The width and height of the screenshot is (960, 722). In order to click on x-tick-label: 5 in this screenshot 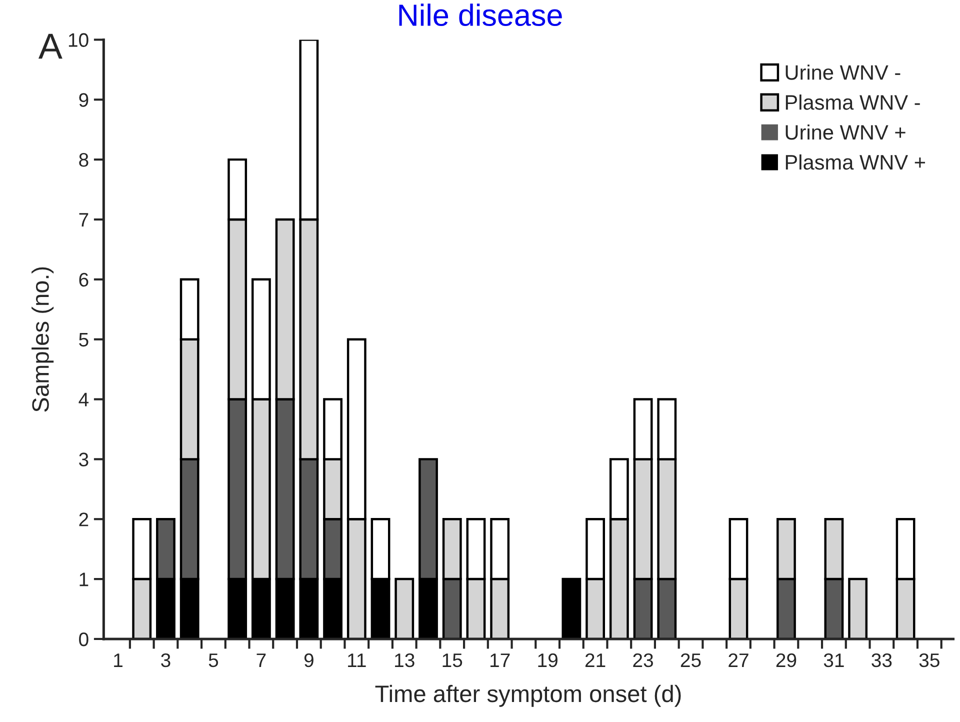, I will do `click(213, 661)`.